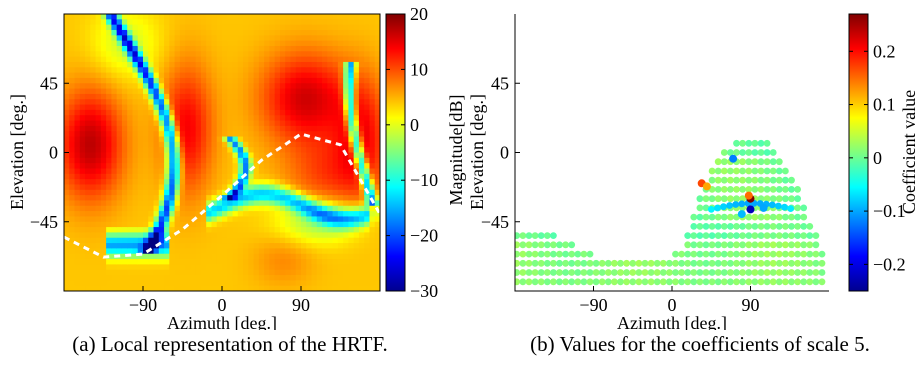  I want to click on colorbar-tick-label: 10, so click(419, 69).